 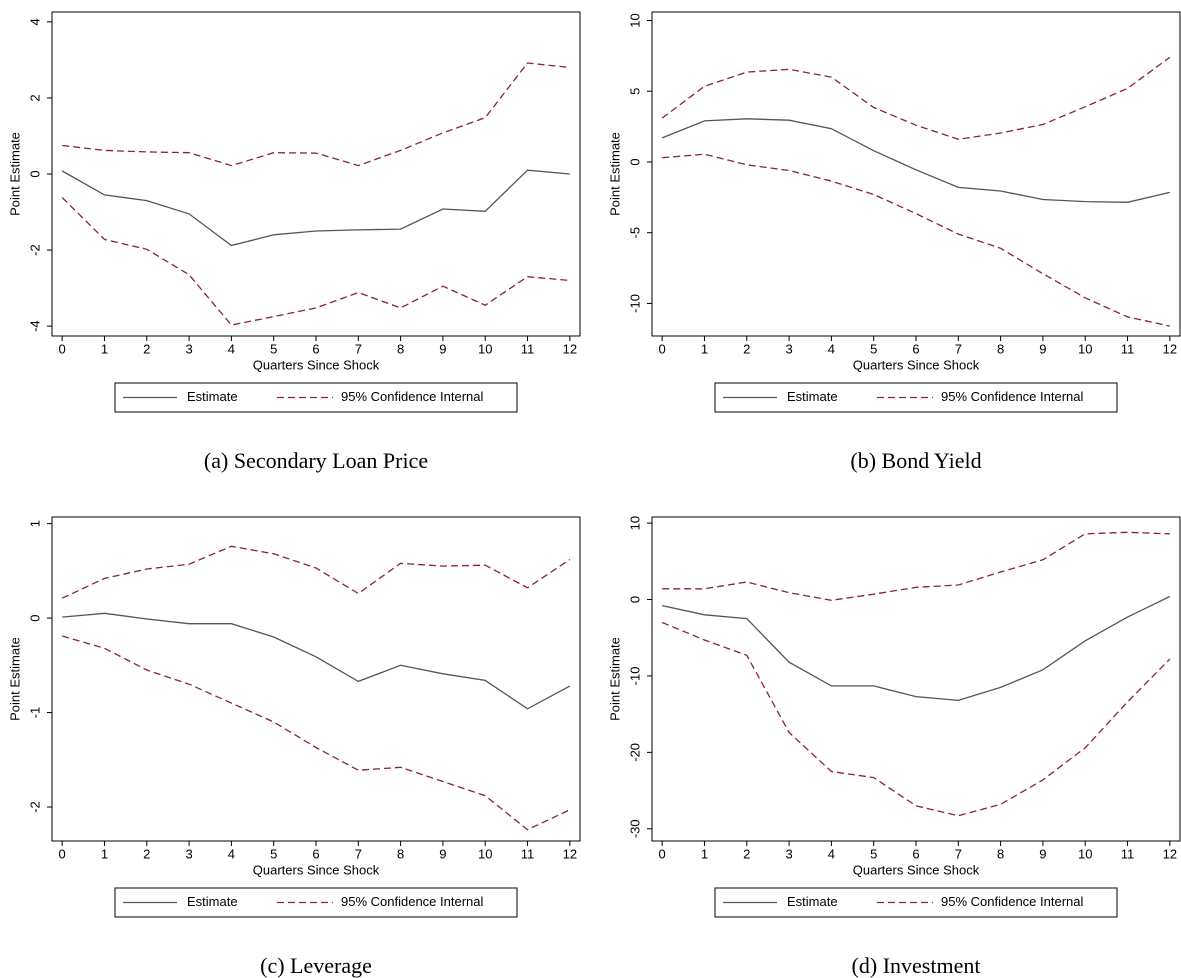 I want to click on caption: (c) Leverage, so click(x=316, y=965).